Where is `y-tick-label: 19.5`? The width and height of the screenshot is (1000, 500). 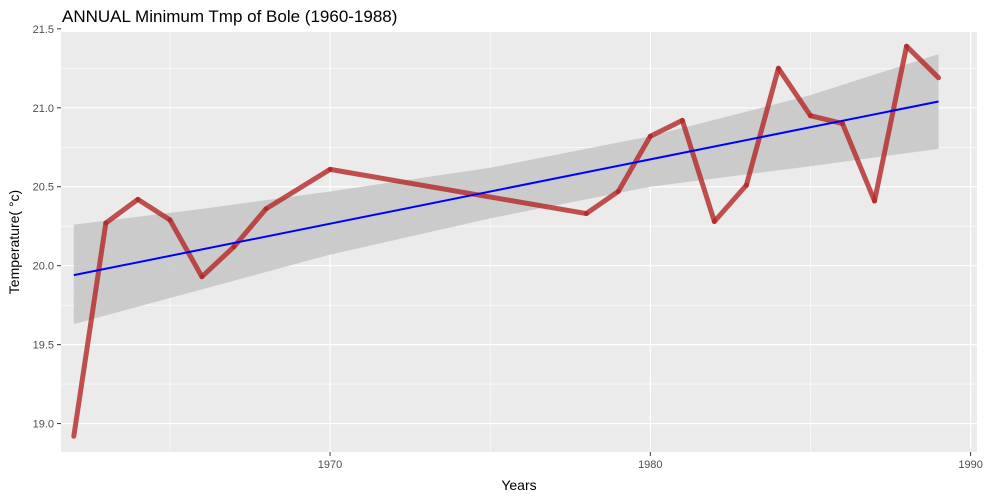
y-tick-label: 19.5 is located at coordinates (43, 346).